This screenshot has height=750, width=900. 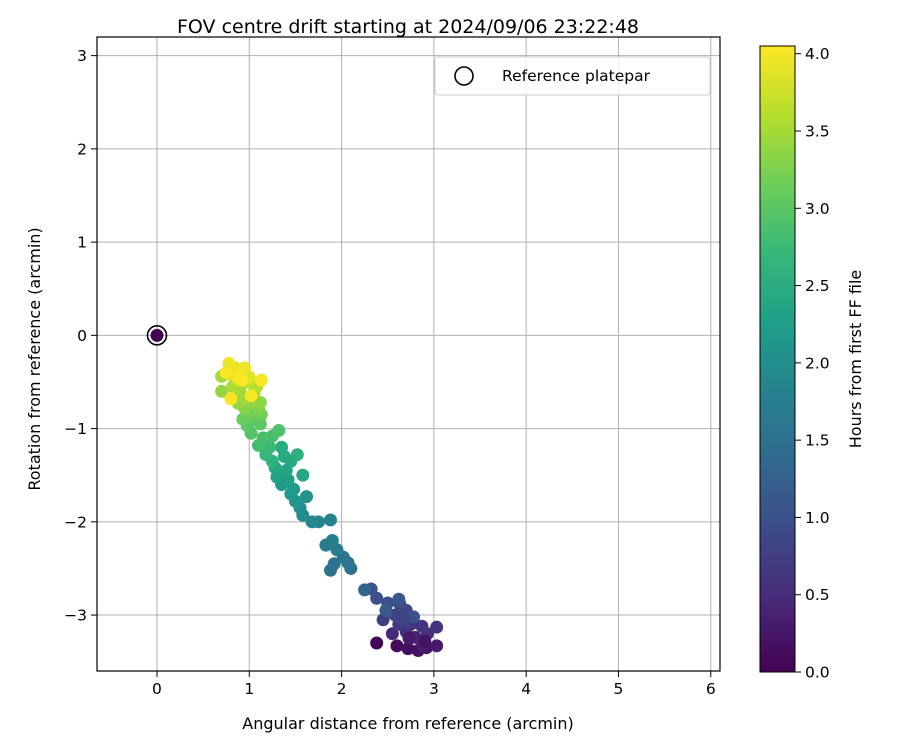 I want to click on colorbar-tick-label: 1.5, so click(x=817, y=441).